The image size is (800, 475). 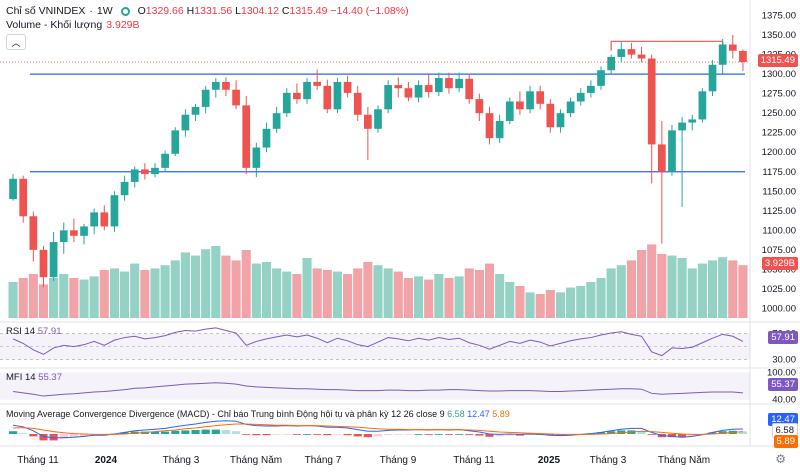 What do you see at coordinates (783, 419) in the screenshot?
I see `macd-tag: 12.47` at bounding box center [783, 419].